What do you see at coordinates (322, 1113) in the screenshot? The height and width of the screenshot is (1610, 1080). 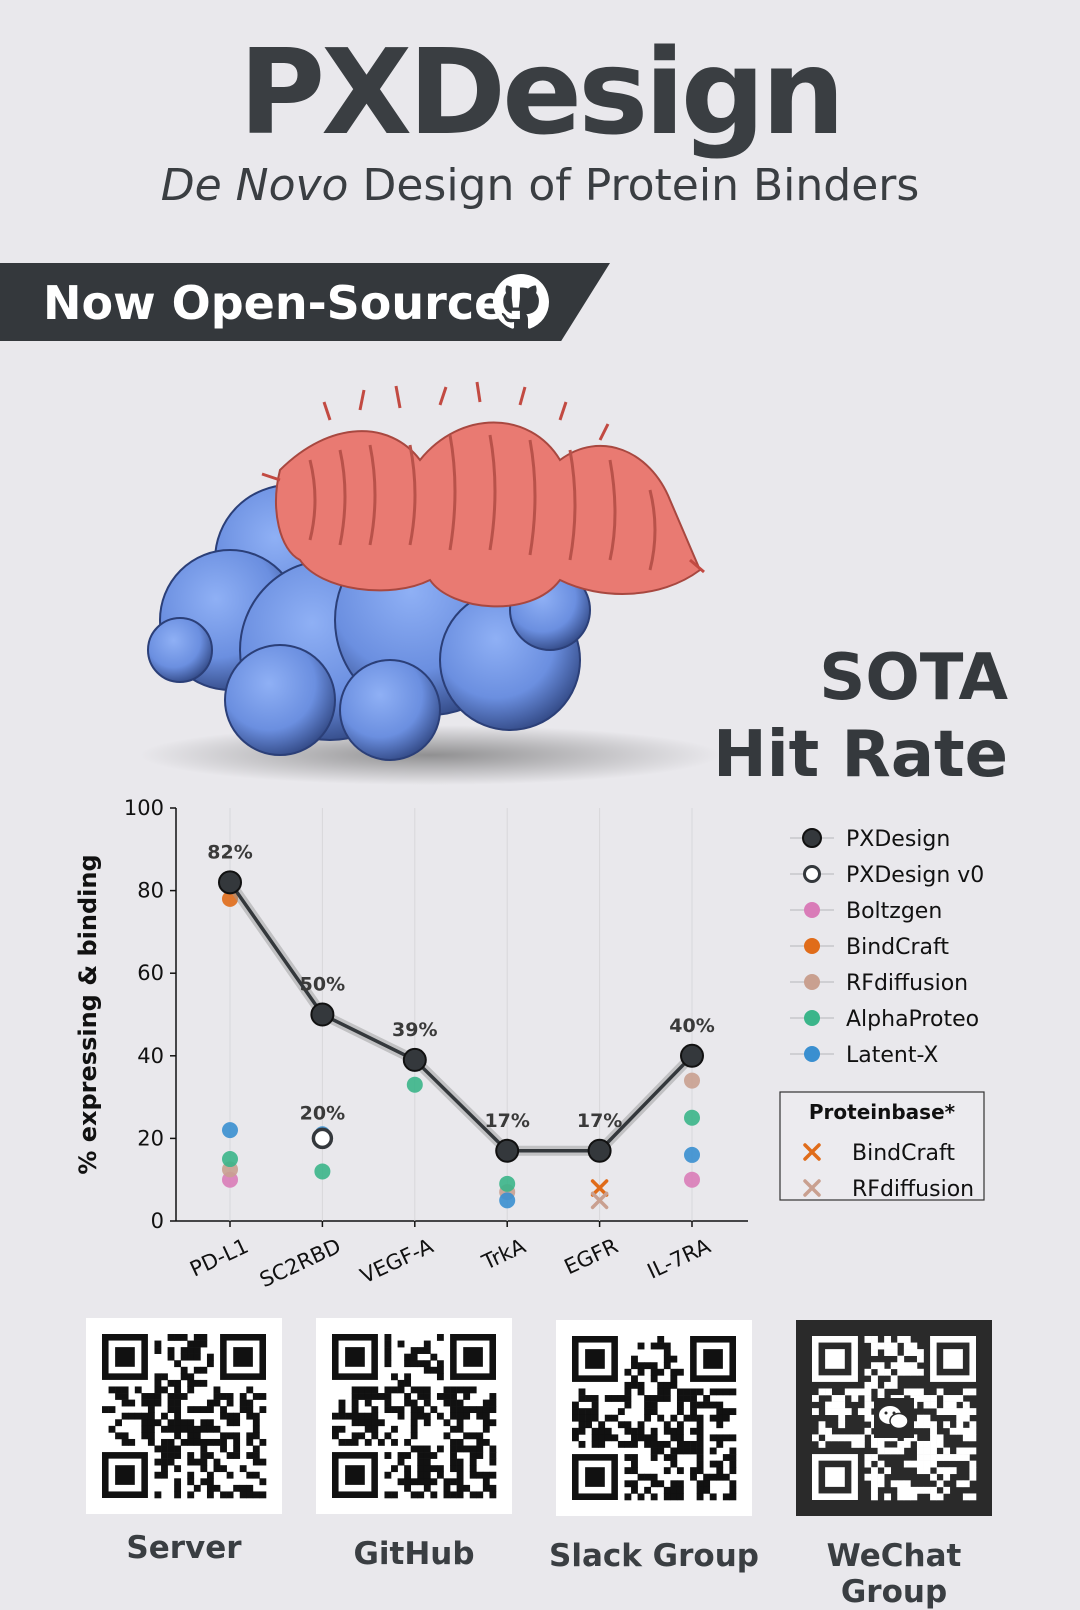 I see `data-label: 20%` at bounding box center [322, 1113].